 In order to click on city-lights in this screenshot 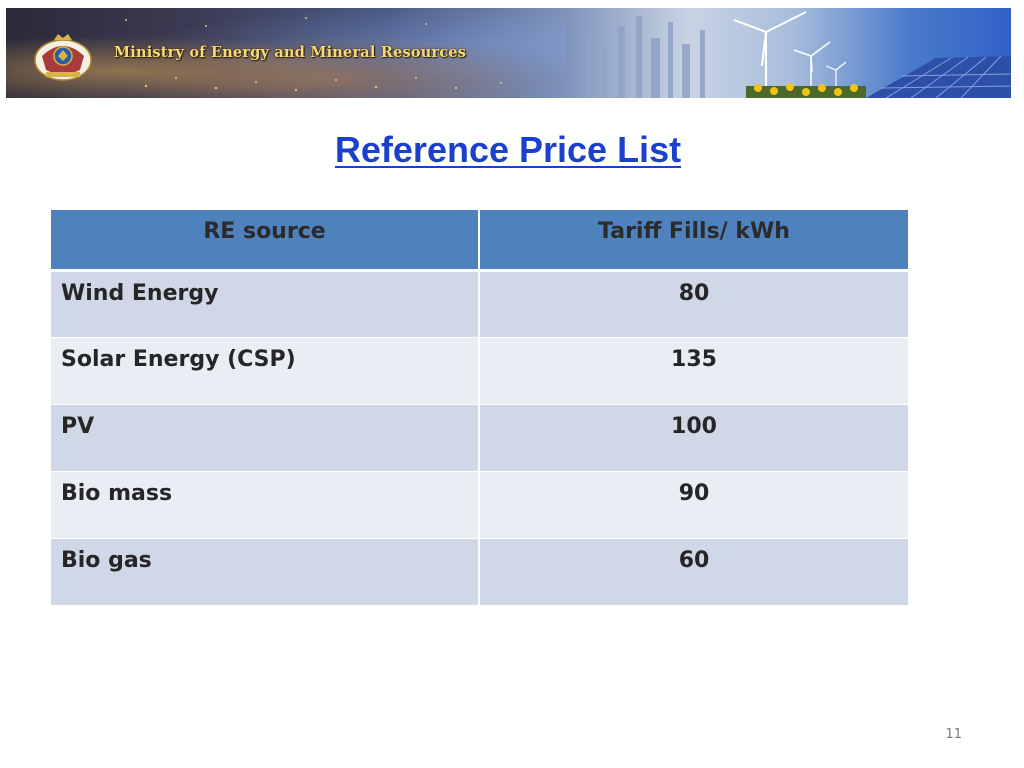, I will do `click(313, 54)`.